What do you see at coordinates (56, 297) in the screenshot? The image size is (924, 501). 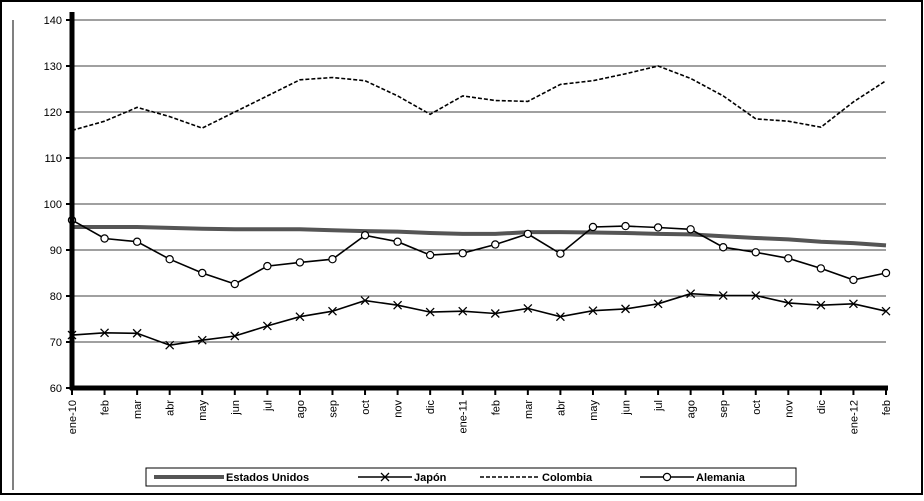 I see `y-tick-label: 80` at bounding box center [56, 297].